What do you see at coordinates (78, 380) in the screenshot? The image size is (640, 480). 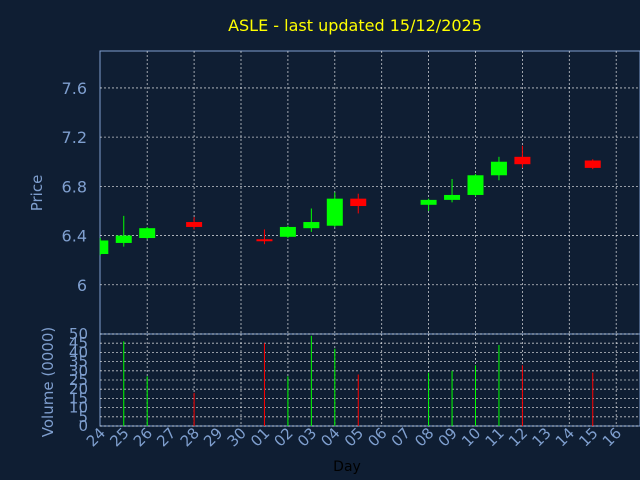 I see `volume-tick-label: 25` at bounding box center [78, 380].